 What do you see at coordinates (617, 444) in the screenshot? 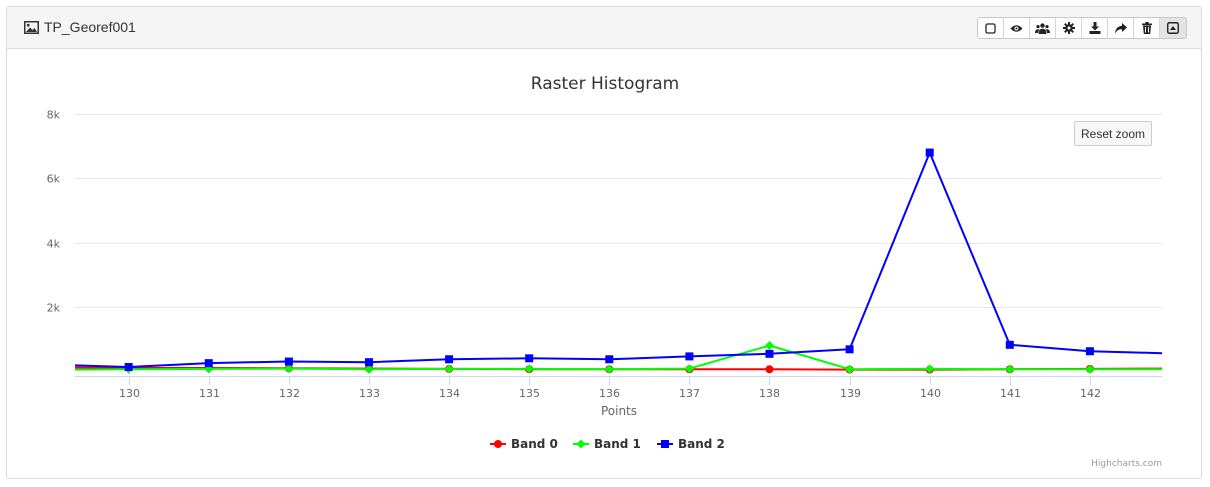
I see `legend-label: Band 1` at bounding box center [617, 444].